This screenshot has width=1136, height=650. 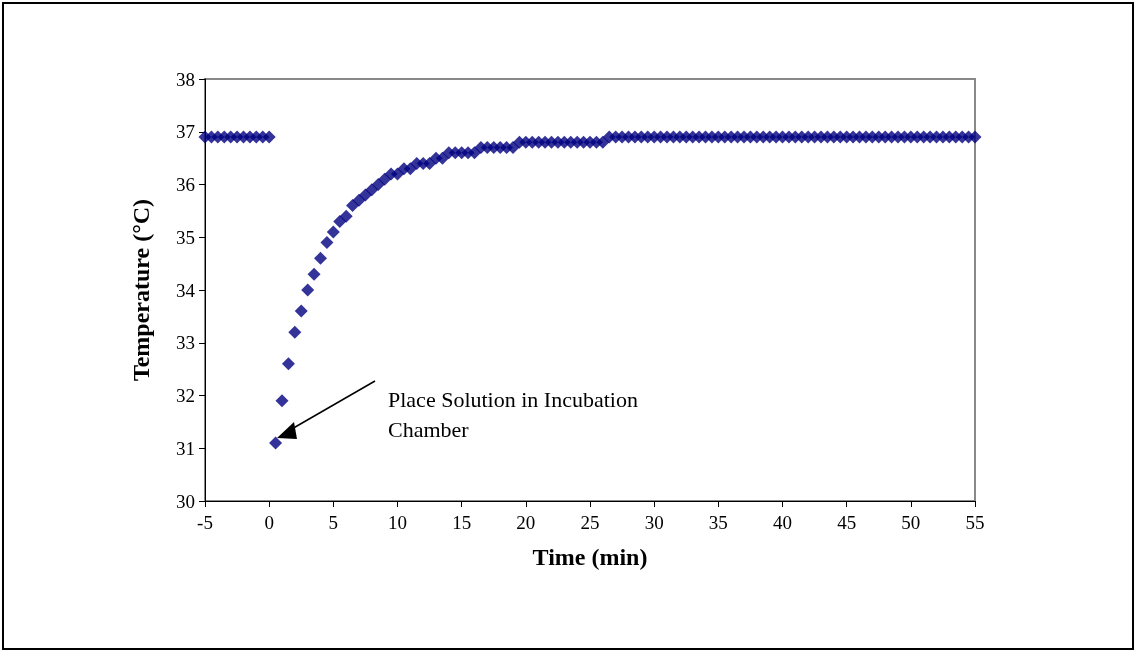 What do you see at coordinates (911, 522) in the screenshot?
I see `x-tick-label: 50` at bounding box center [911, 522].